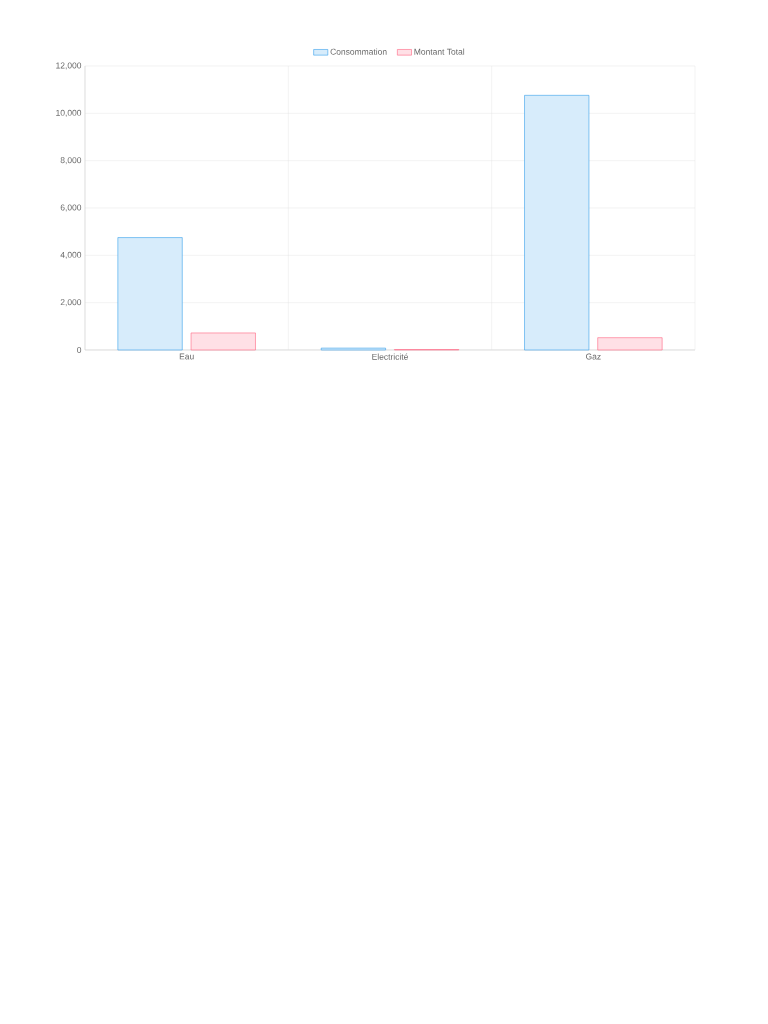 The image size is (768, 1024). What do you see at coordinates (79, 350) in the screenshot?
I see `y-tick-label: 0` at bounding box center [79, 350].